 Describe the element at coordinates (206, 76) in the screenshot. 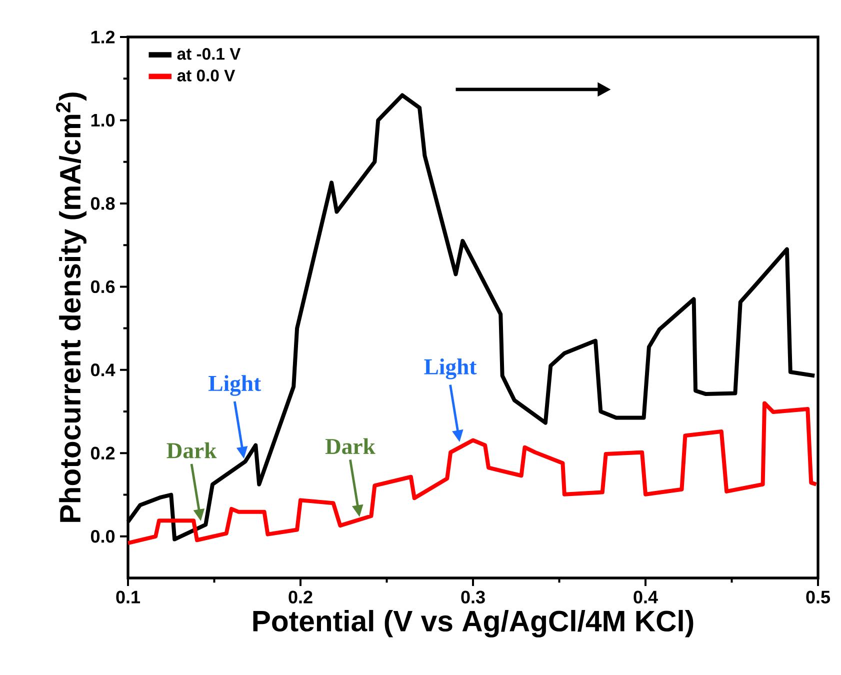

I see `legend-label: at 0.0 V` at that location.